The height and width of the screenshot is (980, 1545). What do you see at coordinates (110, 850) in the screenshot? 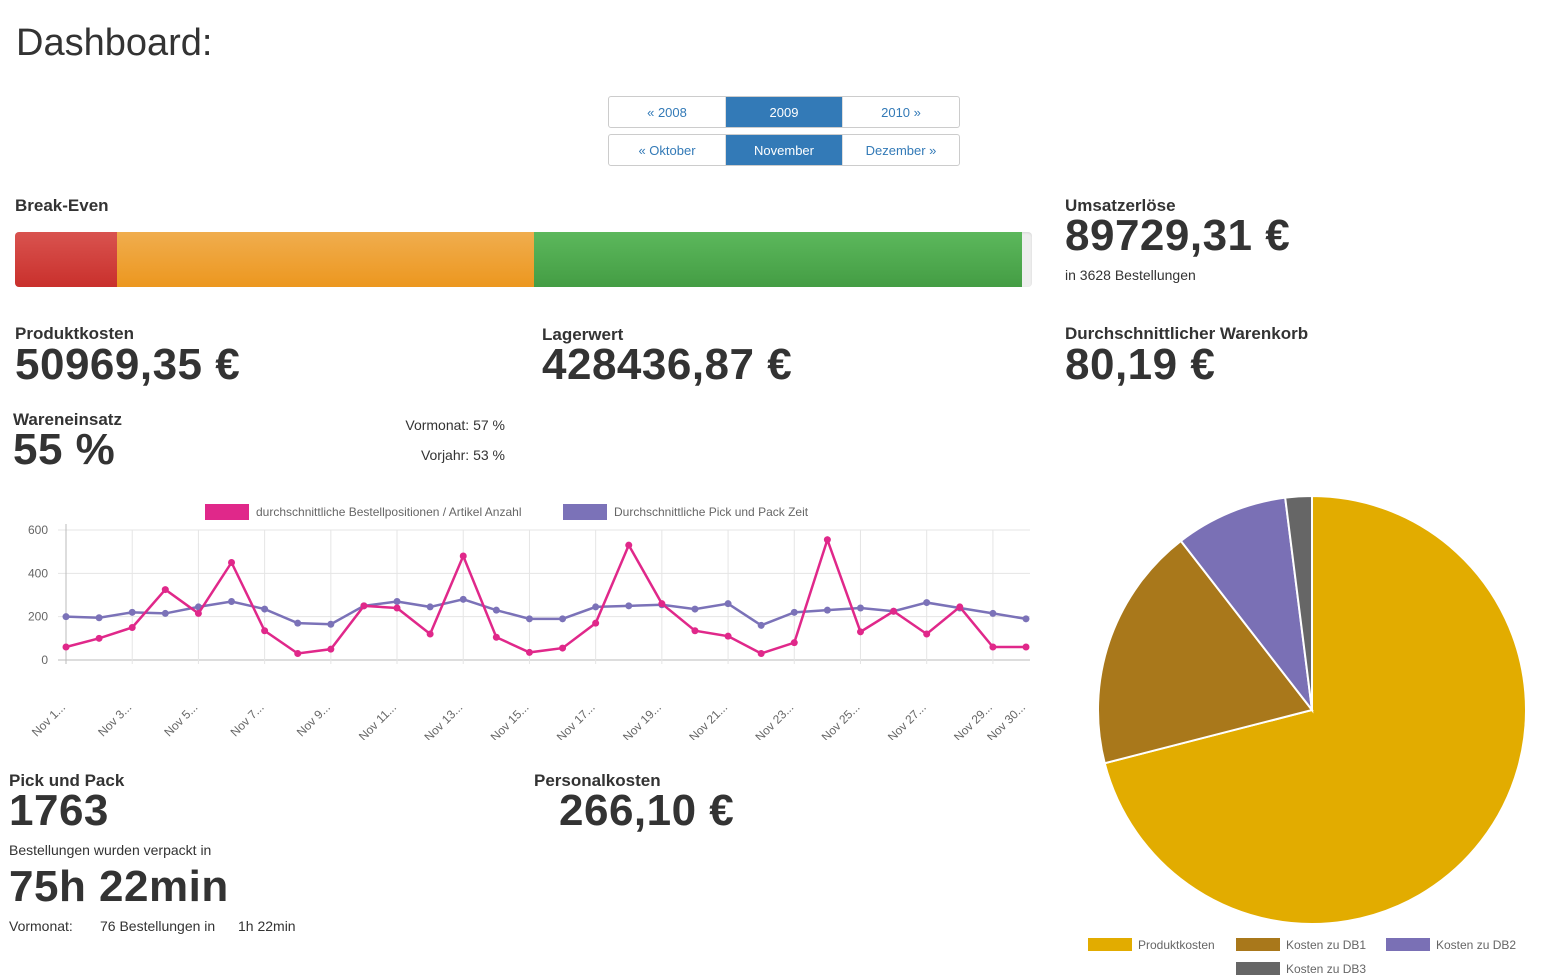
I see `pick-pack-sub: Bestellungen wurden verpackt in` at bounding box center [110, 850].